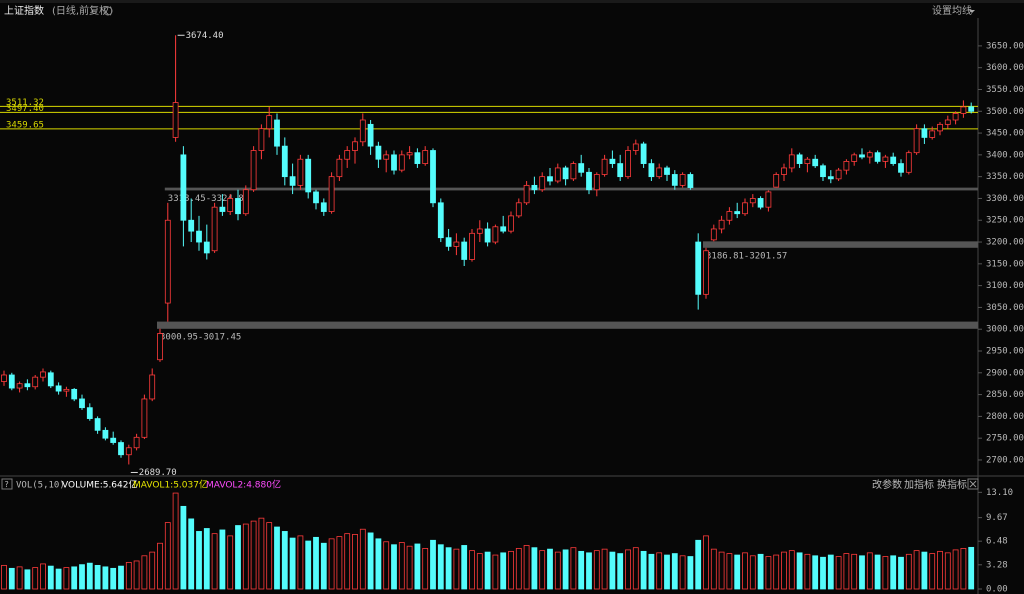 The height and width of the screenshot is (594, 1024). Describe the element at coordinates (208, 199) in the screenshot. I see `gap-label: 3318.45-3324.81` at that location.